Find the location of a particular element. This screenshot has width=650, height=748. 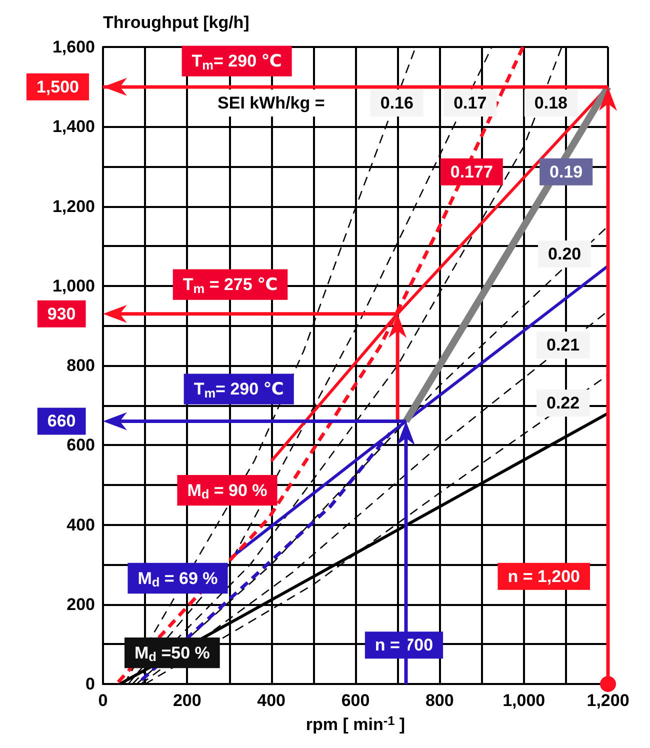

annotation: 0.20 is located at coordinates (565, 254).